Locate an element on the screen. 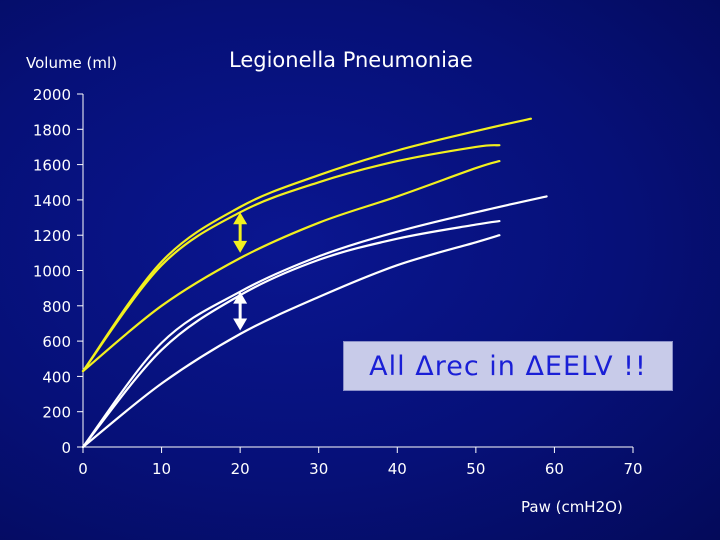  x-tick-label: 70 is located at coordinates (632, 469).